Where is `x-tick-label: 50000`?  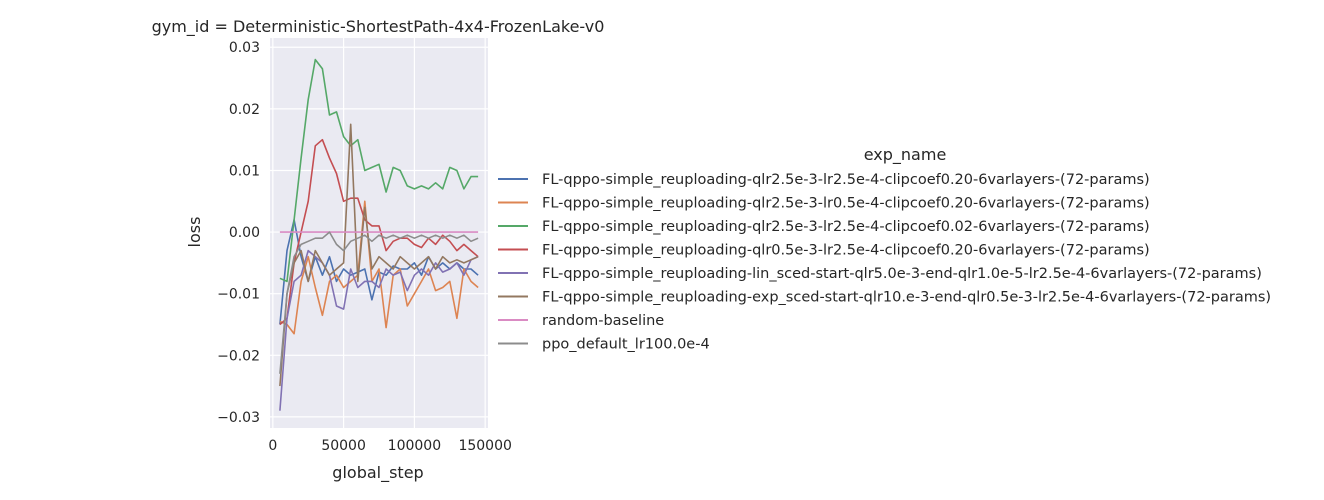
x-tick-label: 50000 is located at coordinates (343, 446).